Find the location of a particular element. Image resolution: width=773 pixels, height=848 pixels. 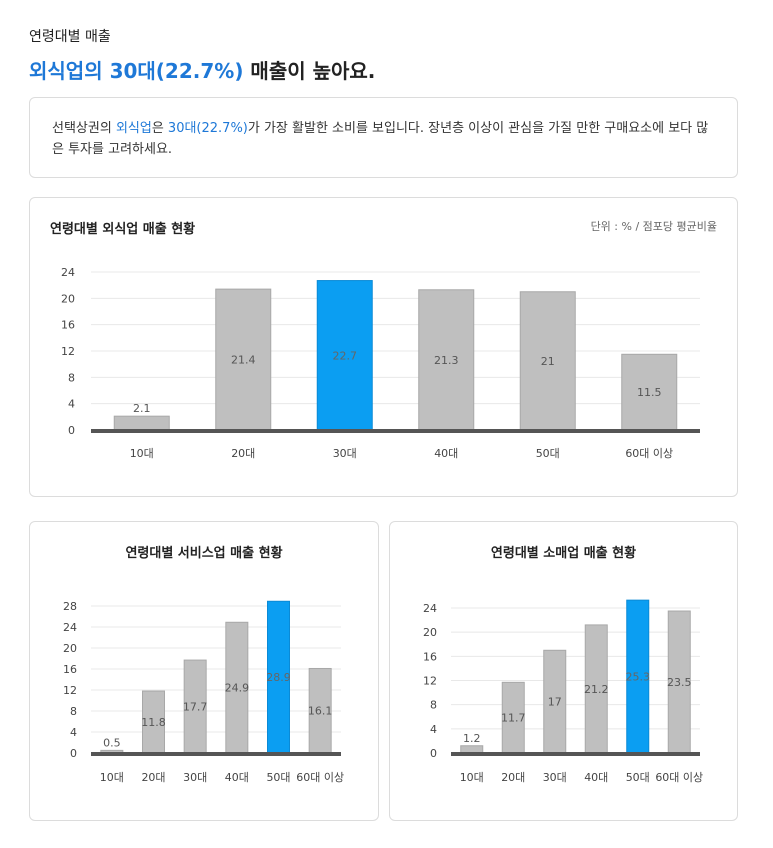

service-baseline is located at coordinates (216, 754).